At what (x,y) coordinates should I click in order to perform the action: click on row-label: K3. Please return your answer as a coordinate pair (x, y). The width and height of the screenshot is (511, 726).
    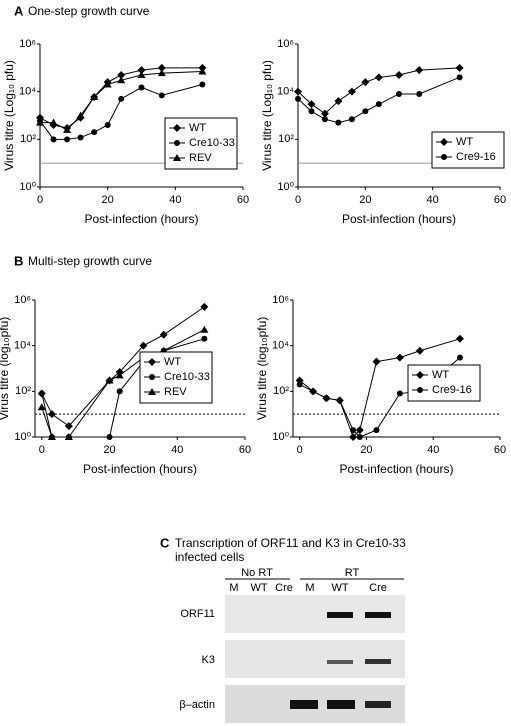
    Looking at the image, I should click on (208, 660).